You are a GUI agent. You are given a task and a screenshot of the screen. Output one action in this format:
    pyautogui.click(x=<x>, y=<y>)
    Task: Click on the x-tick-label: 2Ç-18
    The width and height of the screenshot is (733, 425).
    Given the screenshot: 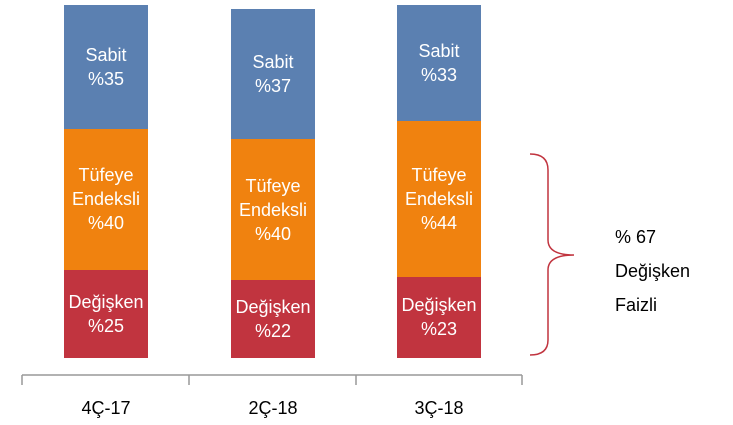 What is the action you would take?
    pyautogui.click(x=273, y=408)
    